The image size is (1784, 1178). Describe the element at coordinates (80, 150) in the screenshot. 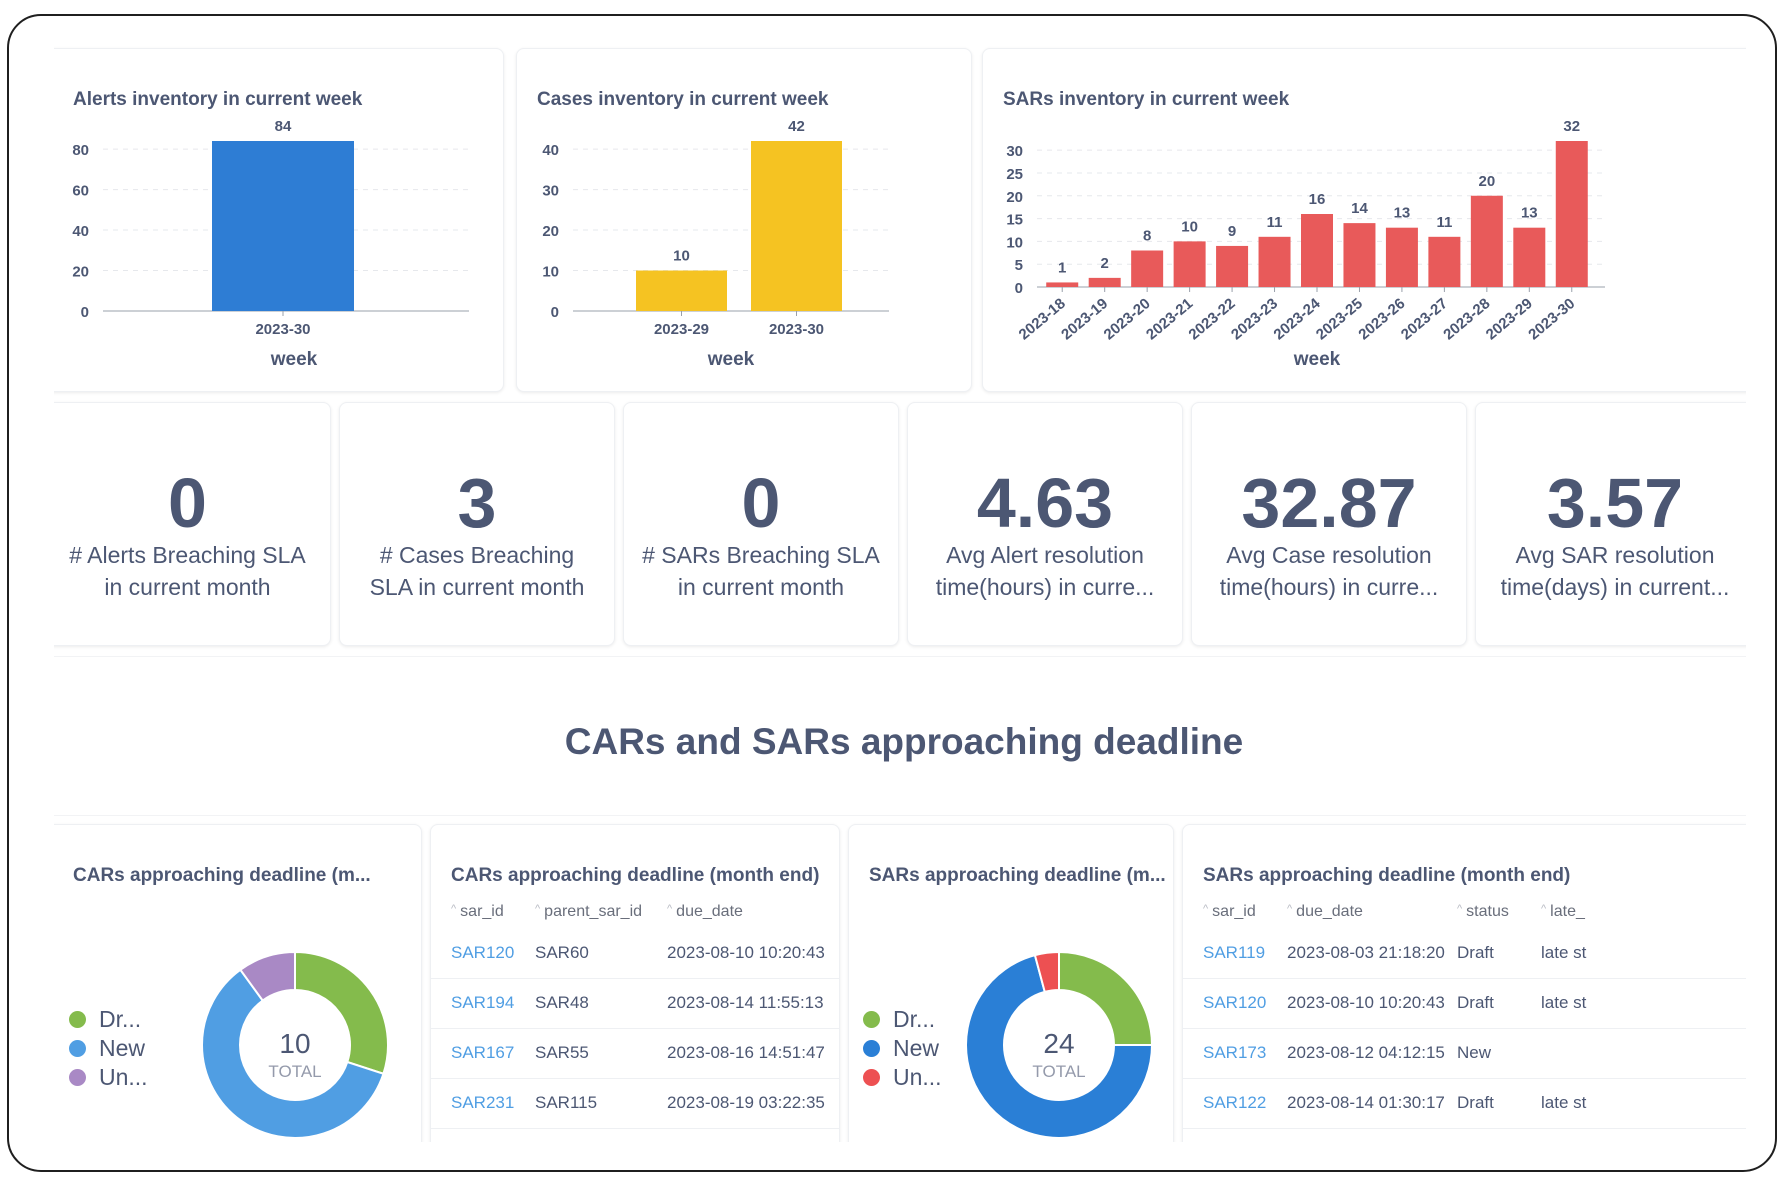

I see `y-tick-label: 80` at that location.